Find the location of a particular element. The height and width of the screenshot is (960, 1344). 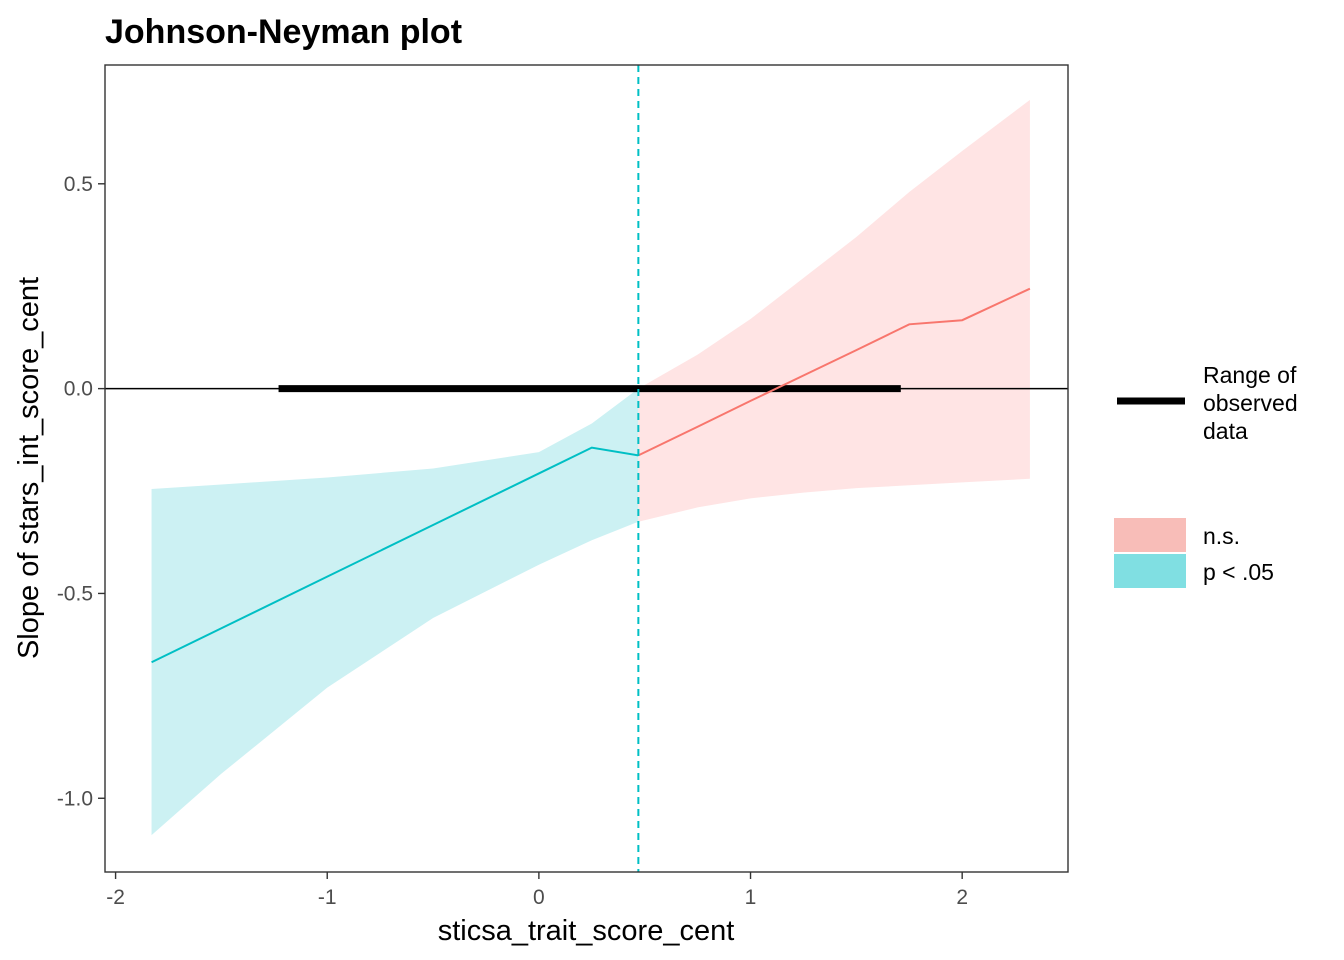

y-tick-label: 0.0 is located at coordinates (78, 389).